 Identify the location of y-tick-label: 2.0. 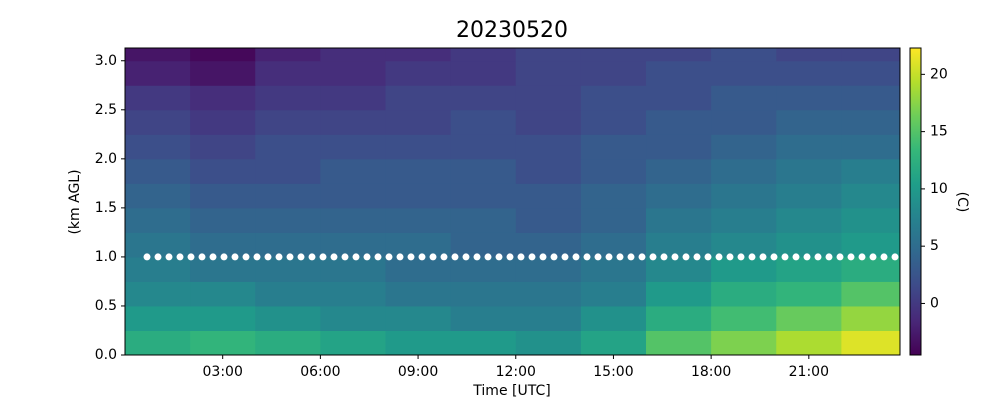
(106, 159).